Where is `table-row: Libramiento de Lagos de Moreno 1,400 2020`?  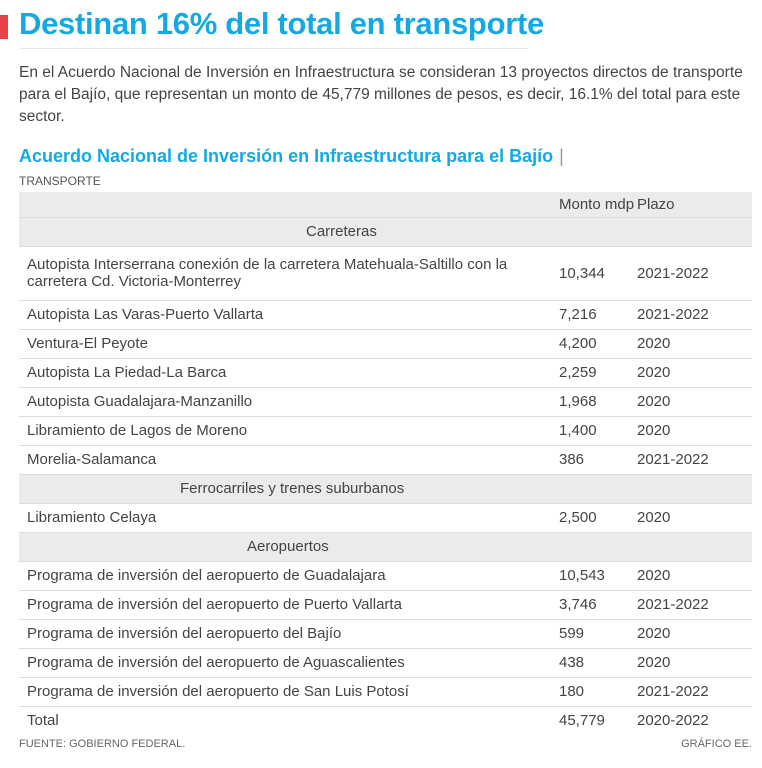
table-row: Libramiento de Lagos de Moreno 1,400 2020 is located at coordinates (385, 431).